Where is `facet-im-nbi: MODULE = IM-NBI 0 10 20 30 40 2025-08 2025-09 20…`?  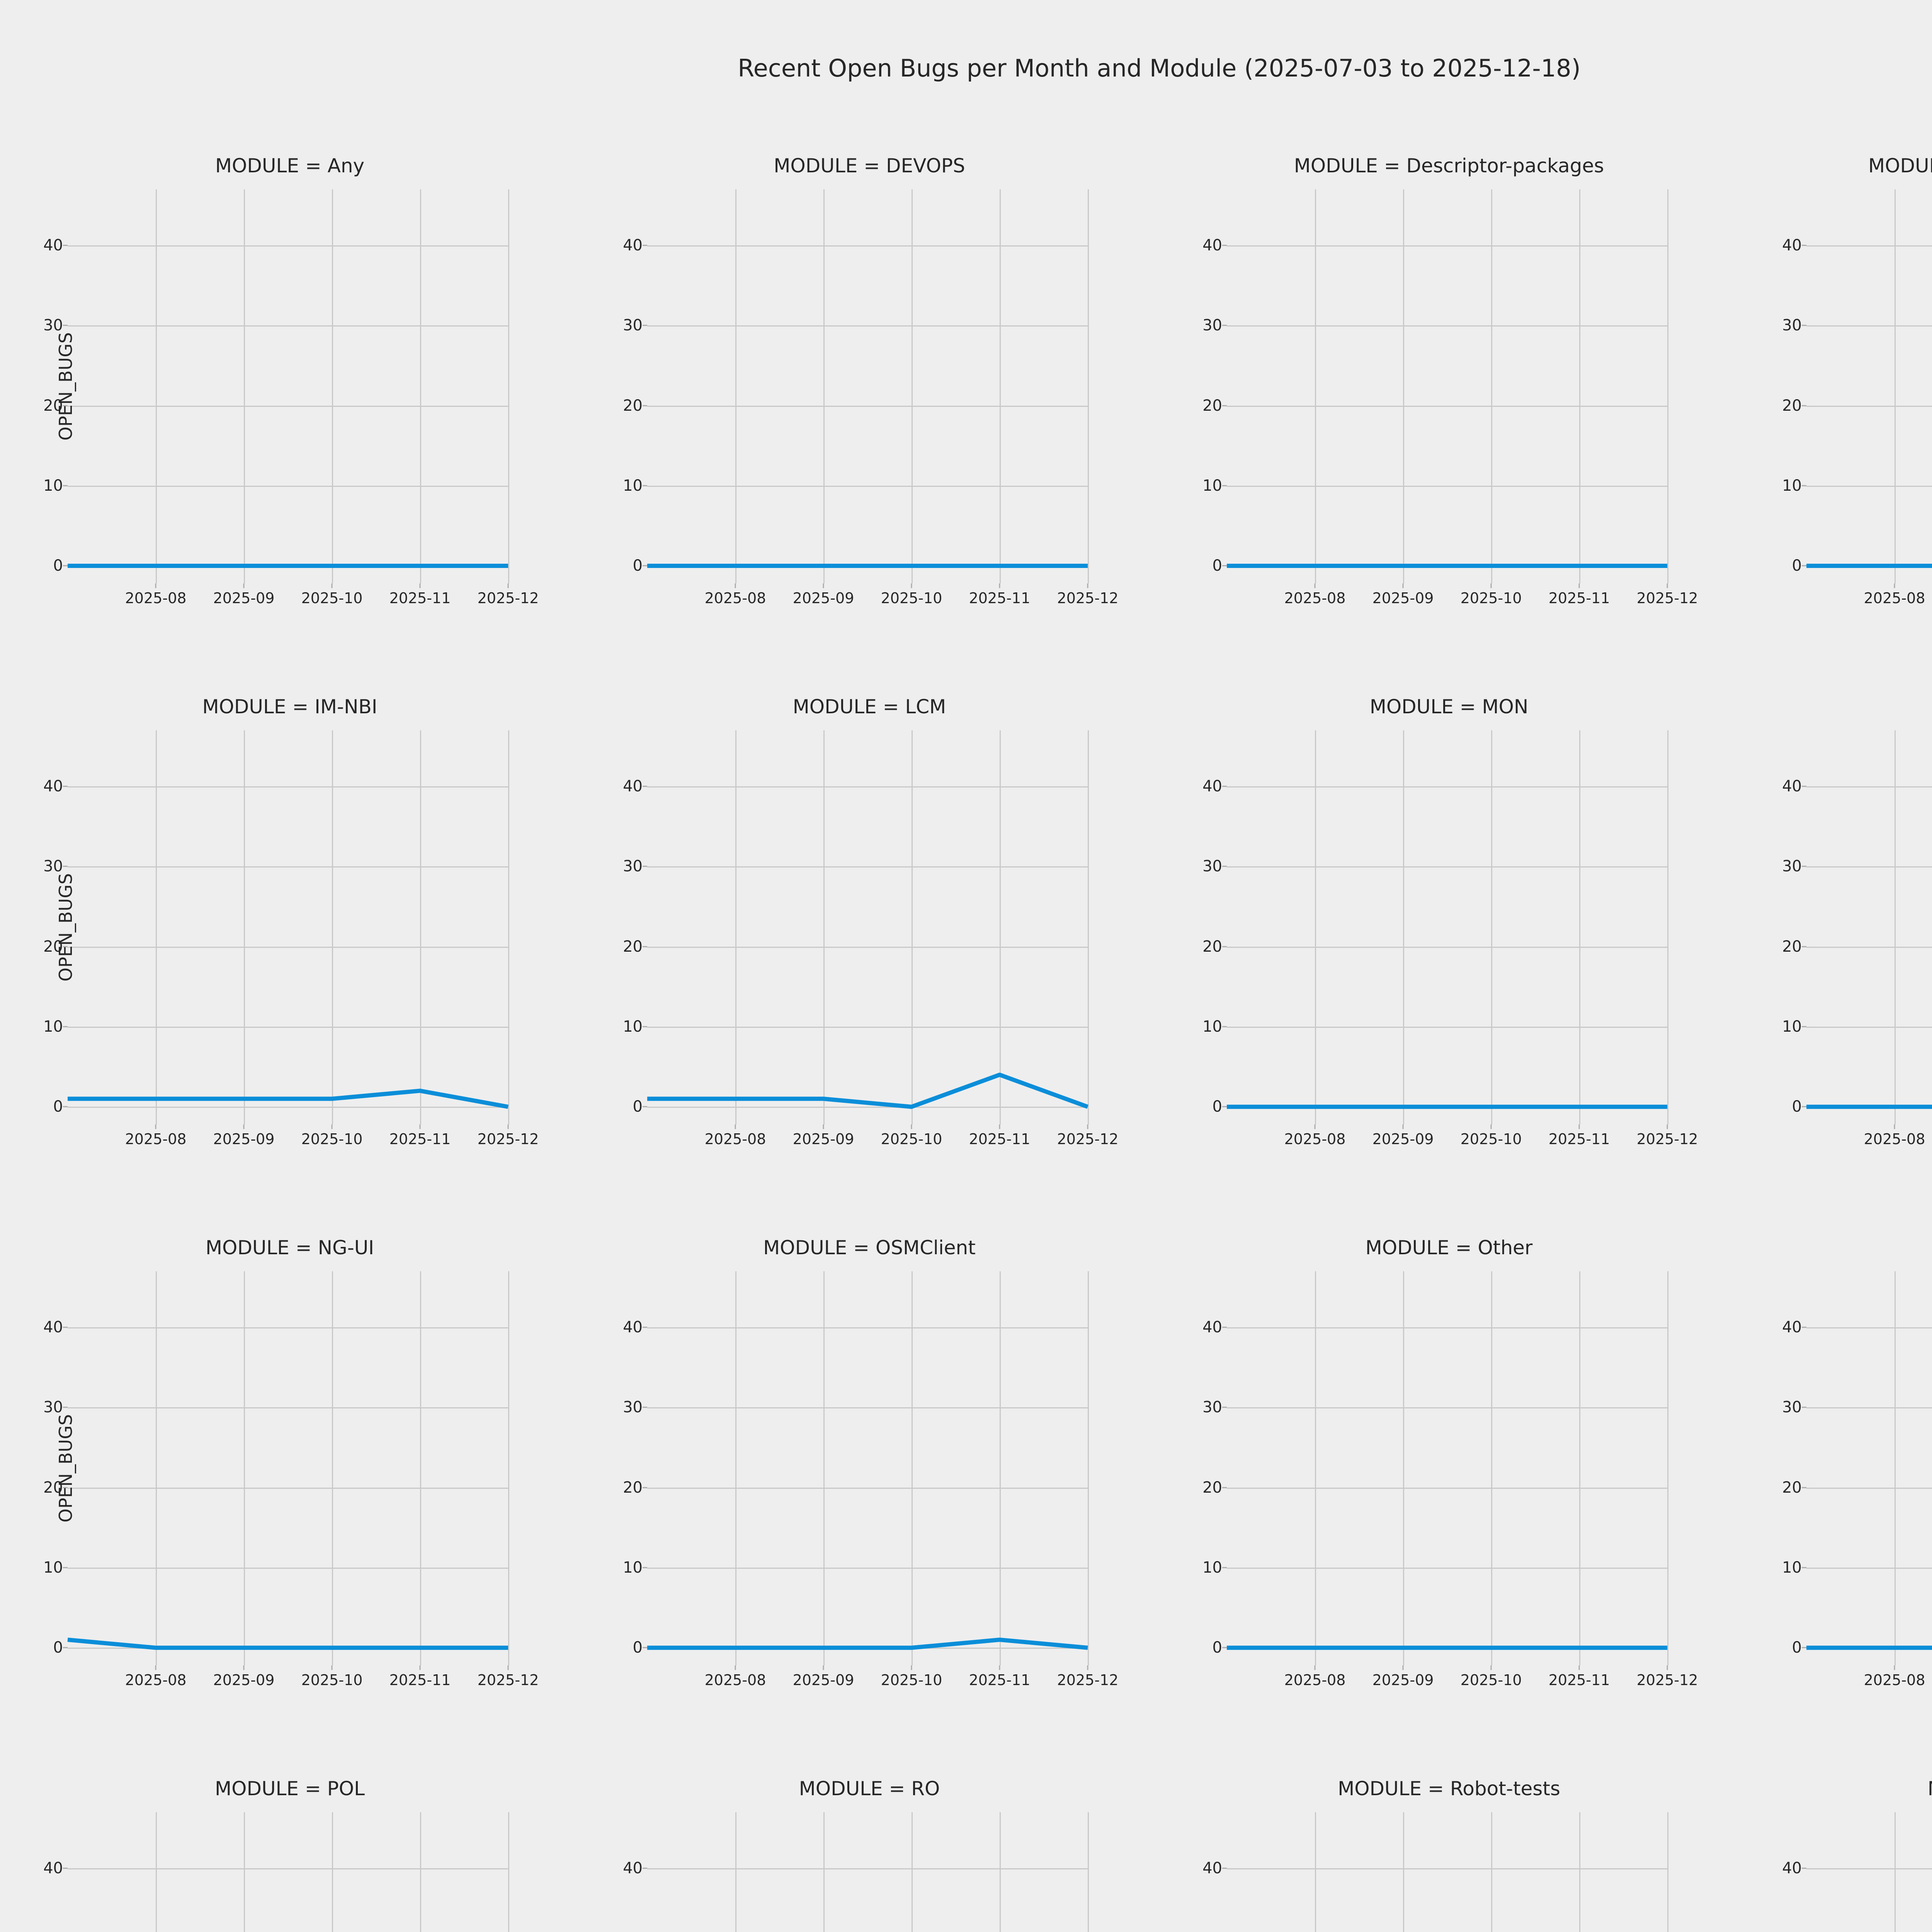 facet-im-nbi: MODULE = IM-NBI 0 10 20 30 40 2025-08 2025-09 20… is located at coordinates (290, 963).